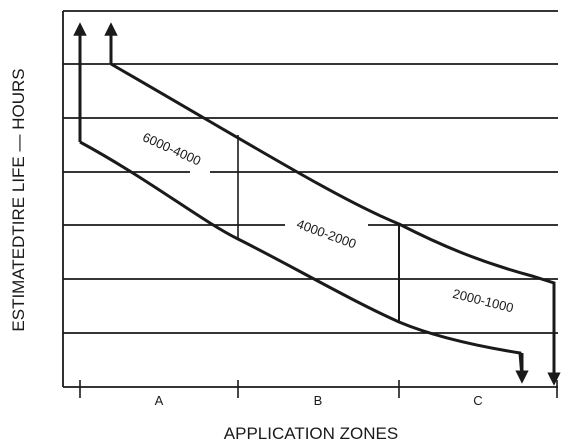 The height and width of the screenshot is (445, 568). I want to click on band-label-zone-b: 4000-2000, so click(327, 233).